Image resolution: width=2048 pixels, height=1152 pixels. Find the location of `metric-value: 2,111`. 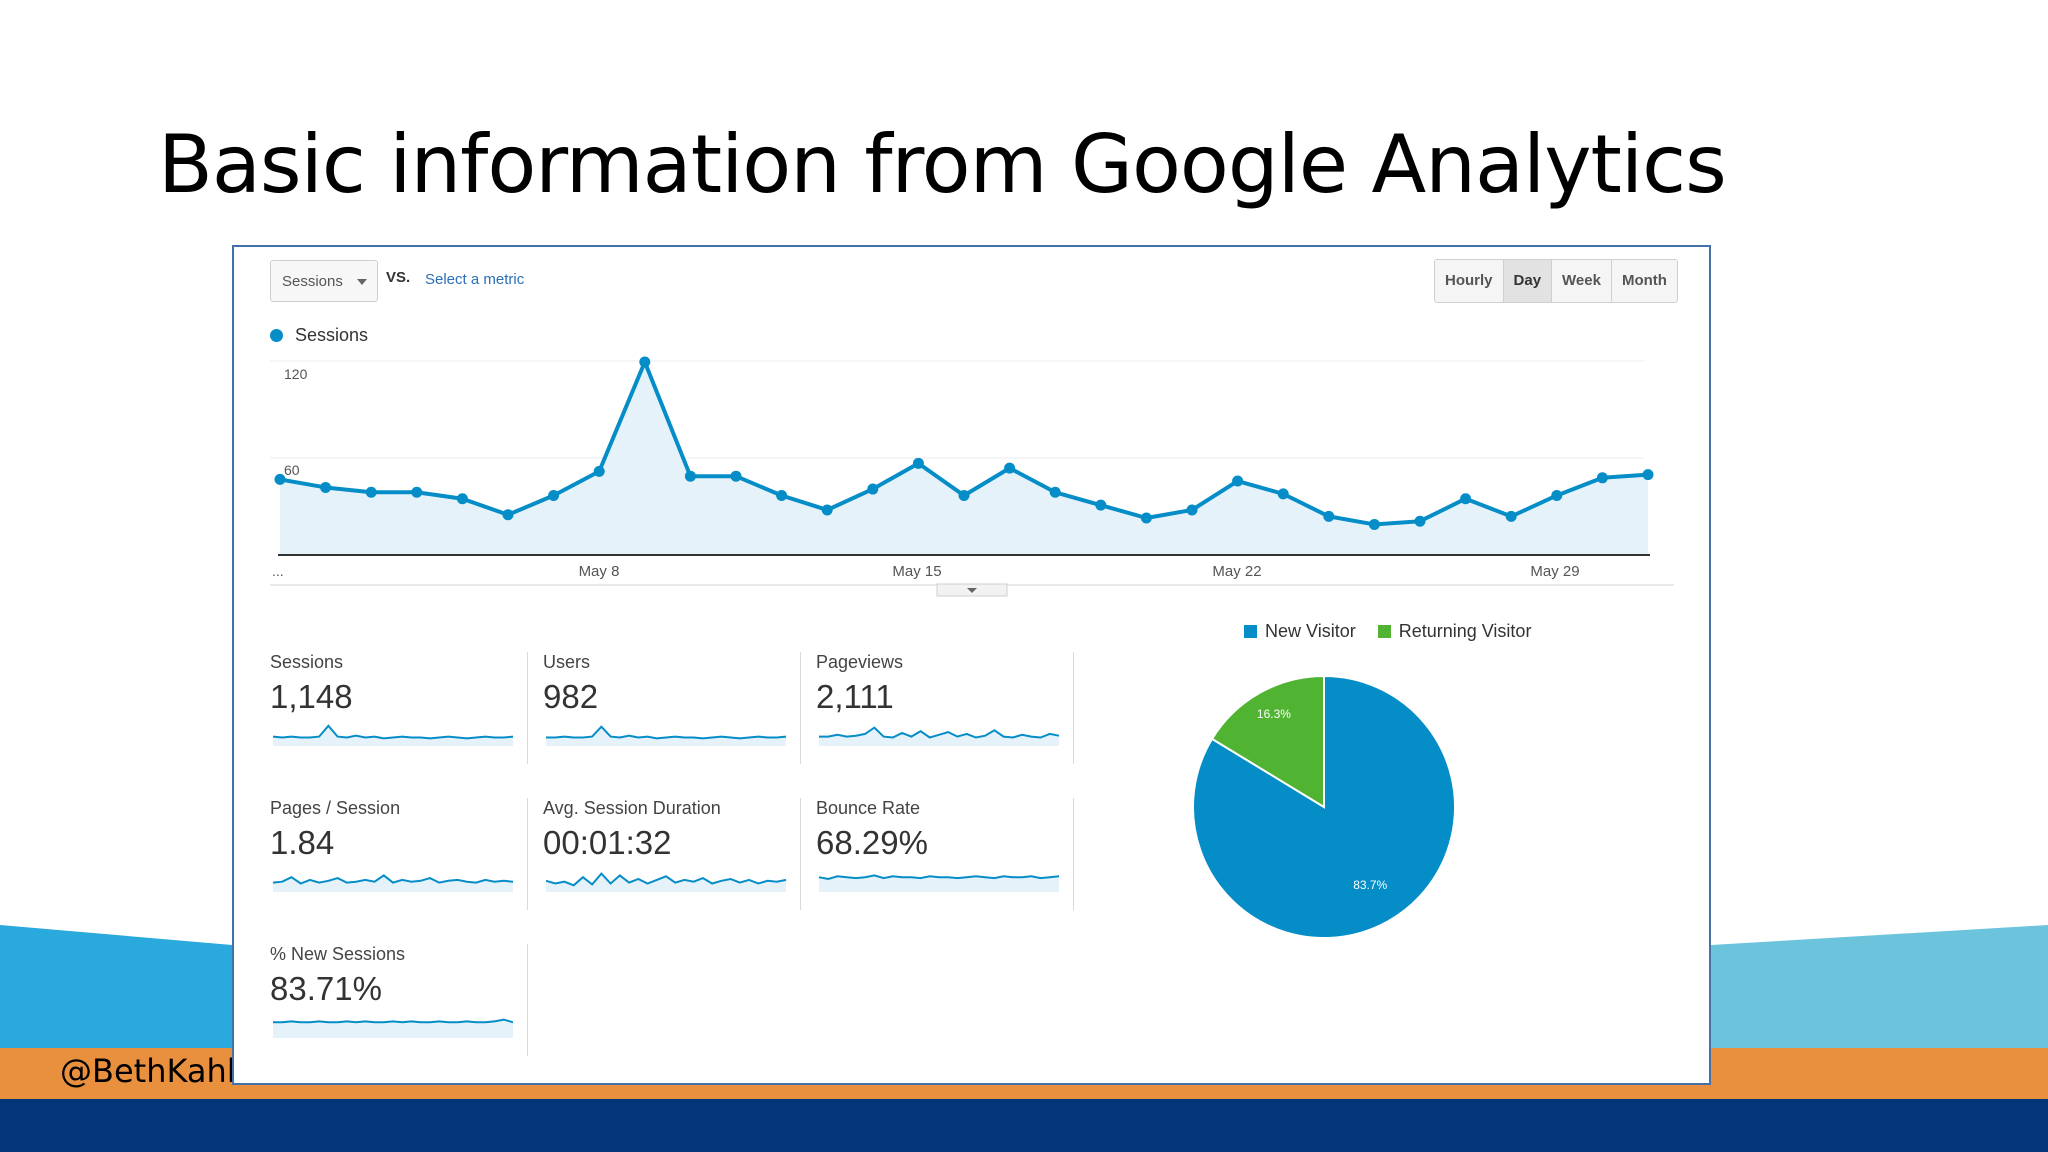

metric-value: 2,111 is located at coordinates (855, 696).